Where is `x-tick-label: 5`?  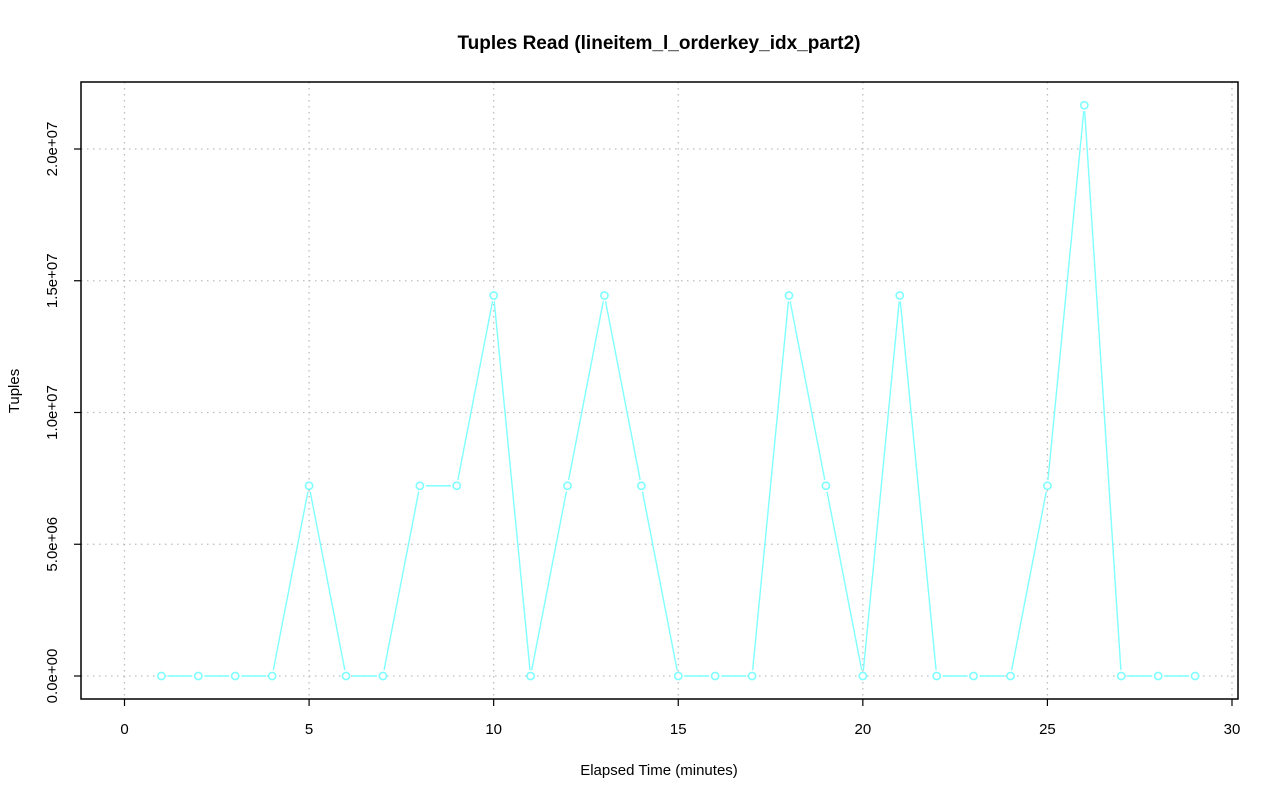
x-tick-label: 5 is located at coordinates (309, 729).